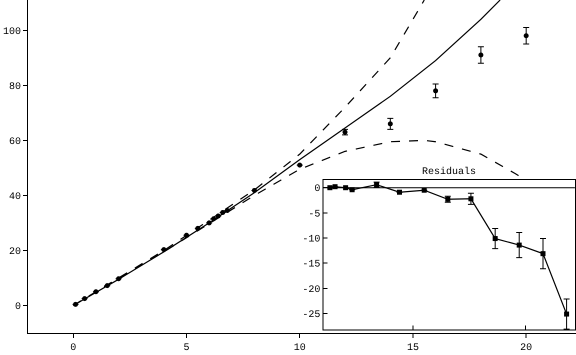 The height and width of the screenshot is (355, 576). What do you see at coordinates (311, 240) in the screenshot?
I see `y-tick-label: -10` at bounding box center [311, 240].